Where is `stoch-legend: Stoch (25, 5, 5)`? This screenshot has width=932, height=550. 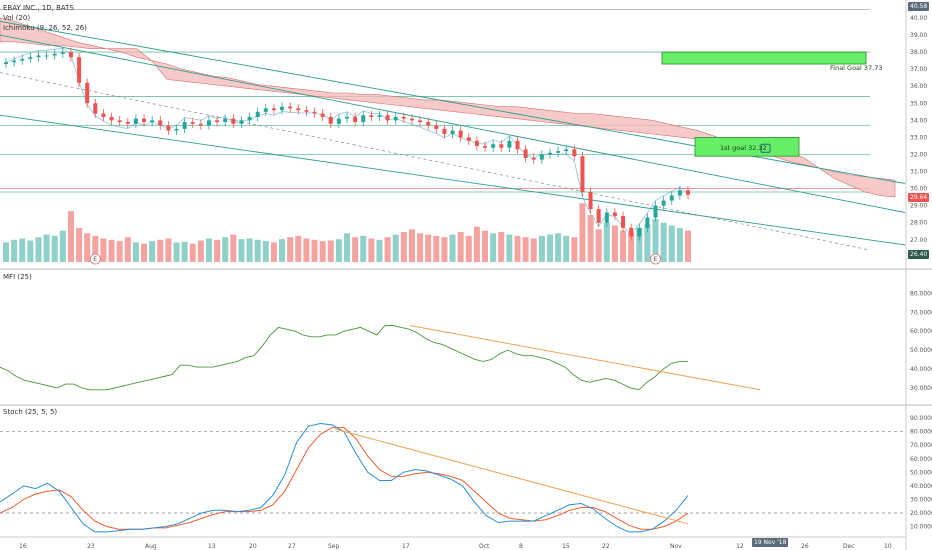 stoch-legend: Stoch (25, 5, 5) is located at coordinates (30, 412).